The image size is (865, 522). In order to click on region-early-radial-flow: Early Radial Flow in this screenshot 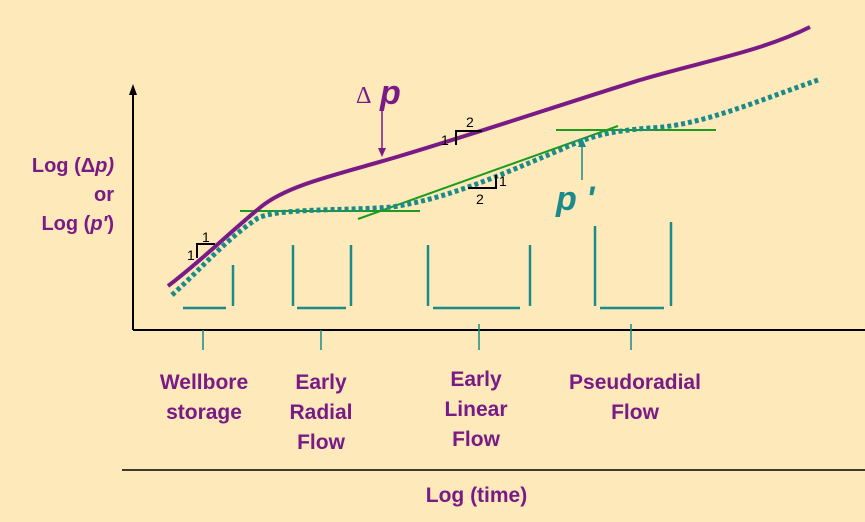, I will do `click(321, 412)`.